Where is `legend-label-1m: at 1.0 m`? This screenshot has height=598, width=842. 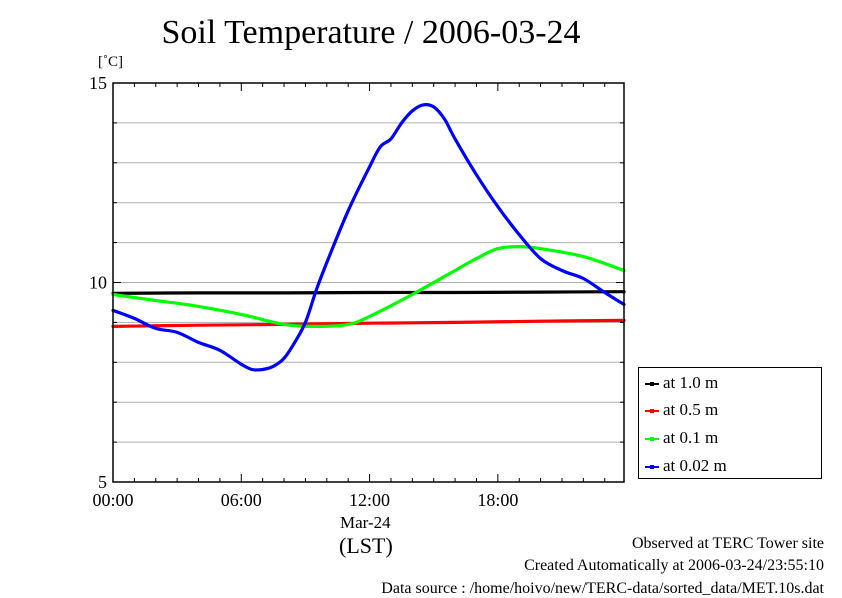 legend-label-1m: at 1.0 m is located at coordinates (691, 382).